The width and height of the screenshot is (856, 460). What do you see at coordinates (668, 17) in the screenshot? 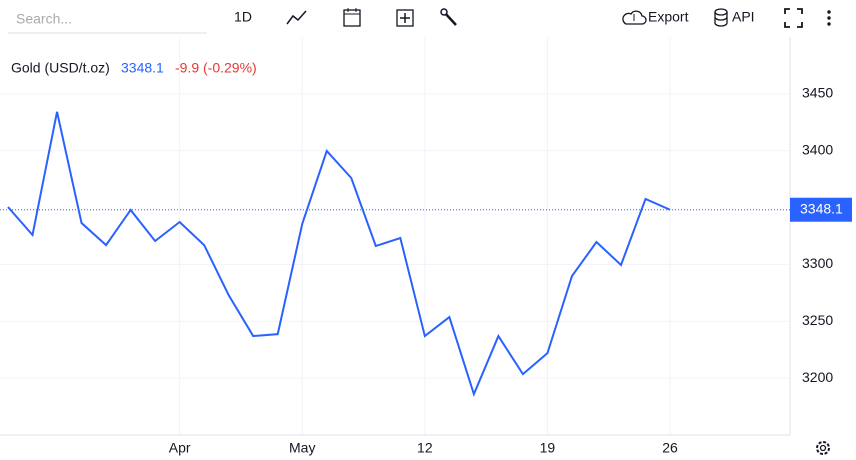
I see `export-label: Export` at bounding box center [668, 17].